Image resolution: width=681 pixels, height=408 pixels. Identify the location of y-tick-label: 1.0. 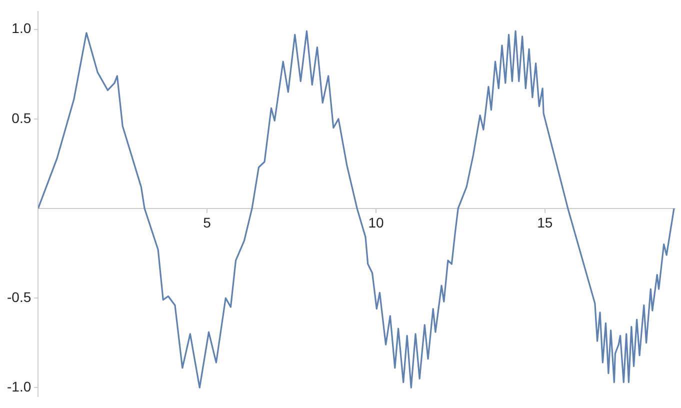
(22, 28).